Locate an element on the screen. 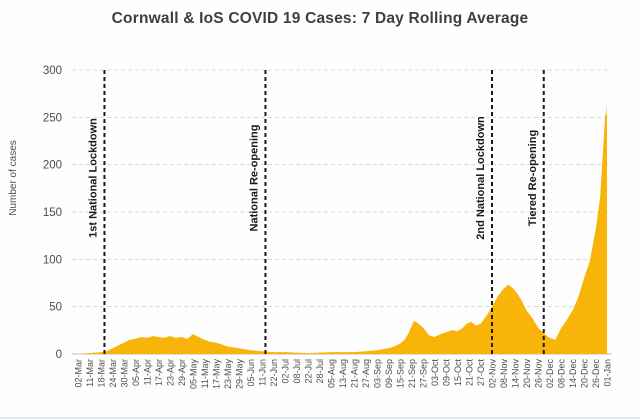  y-tick-label: 150 is located at coordinates (52, 213).